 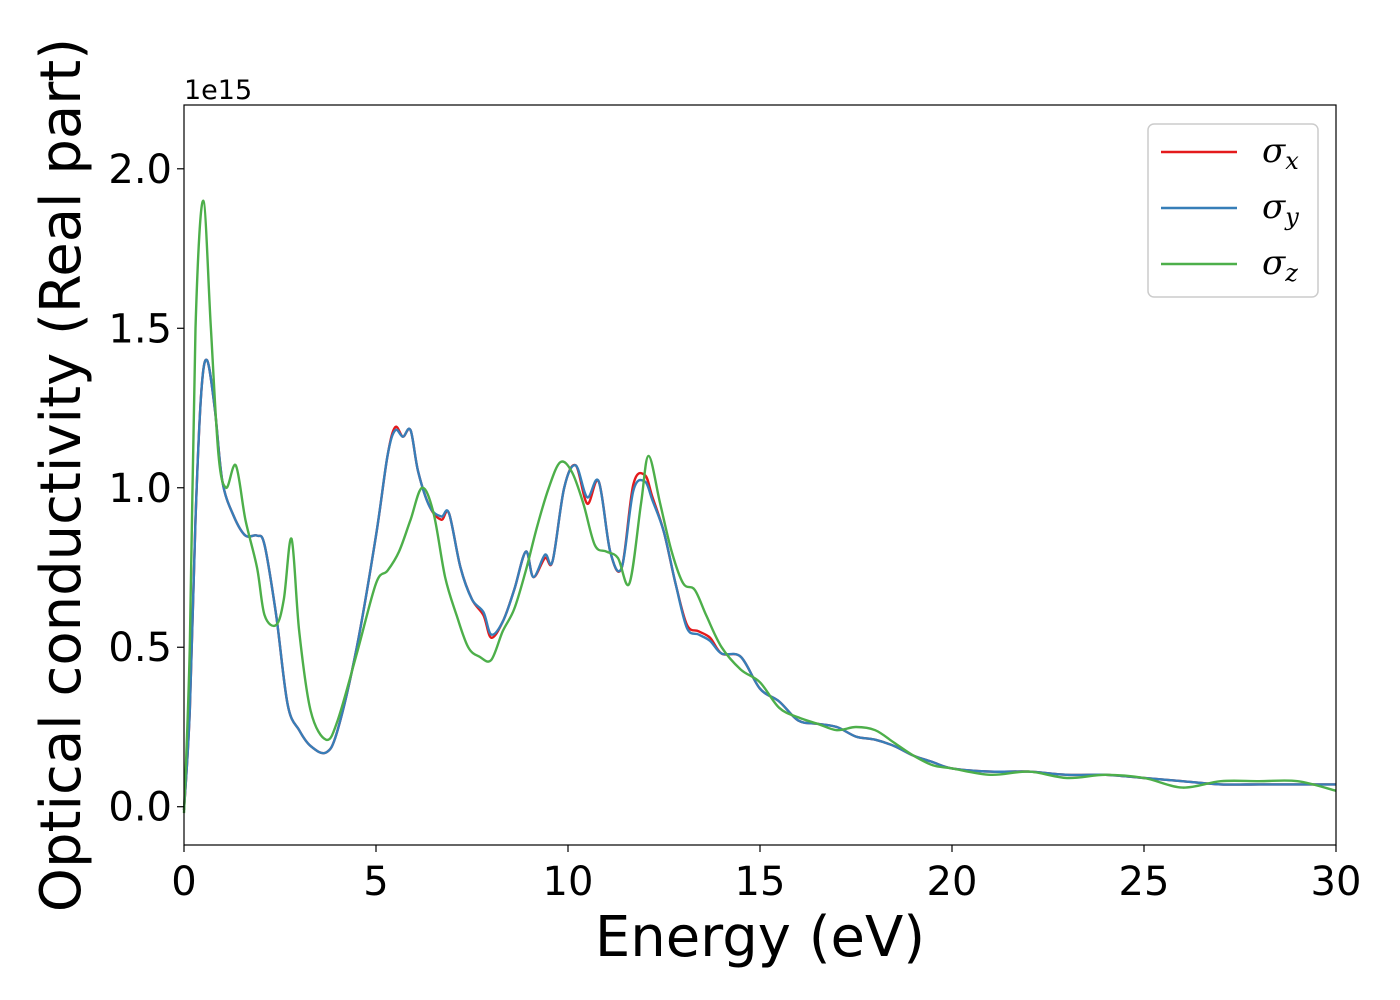 What do you see at coordinates (952, 882) in the screenshot?
I see `x-tick-label: 20` at bounding box center [952, 882].